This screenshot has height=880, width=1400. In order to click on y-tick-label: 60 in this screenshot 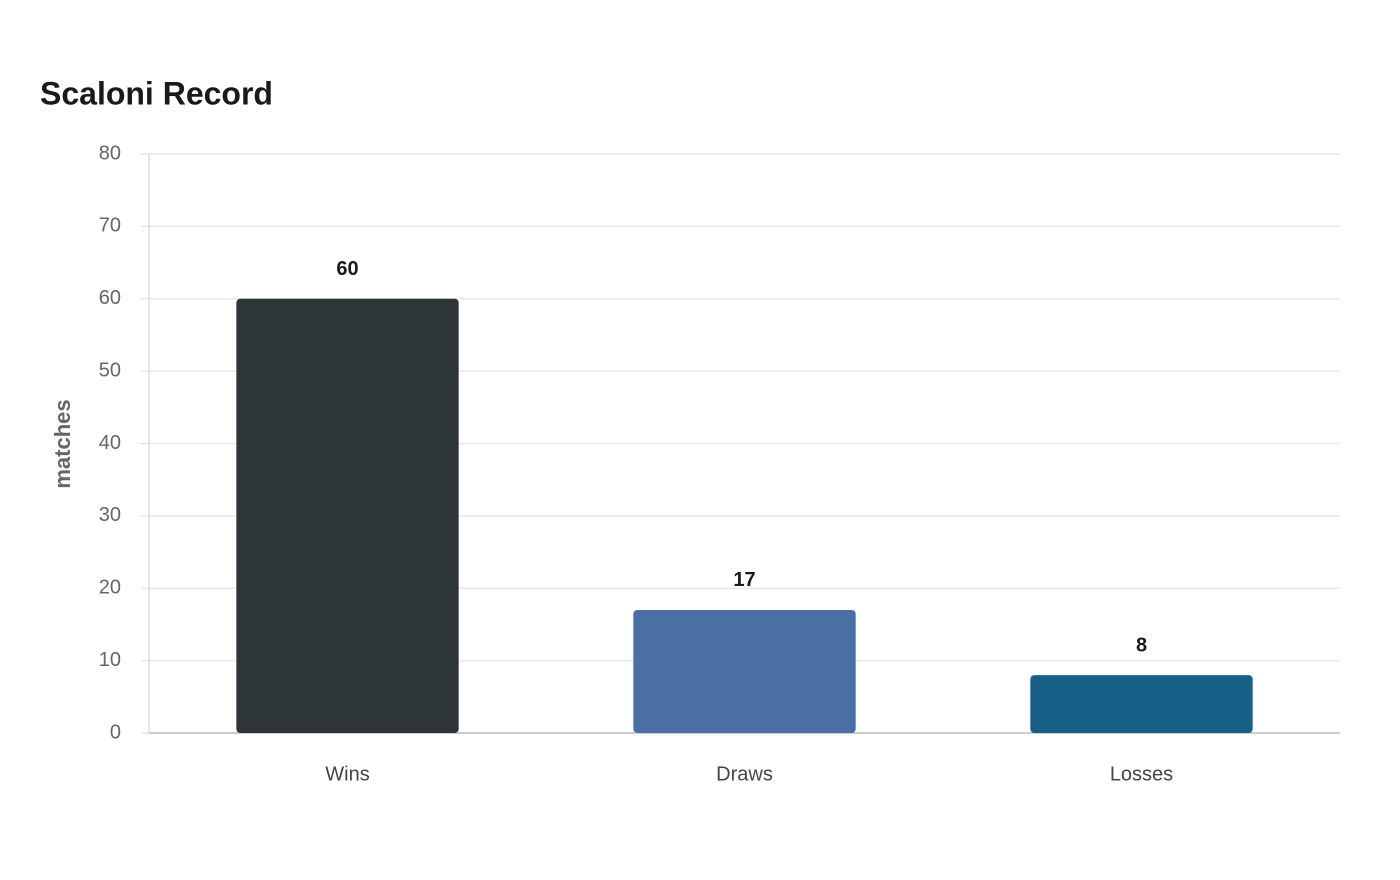, I will do `click(110, 298)`.